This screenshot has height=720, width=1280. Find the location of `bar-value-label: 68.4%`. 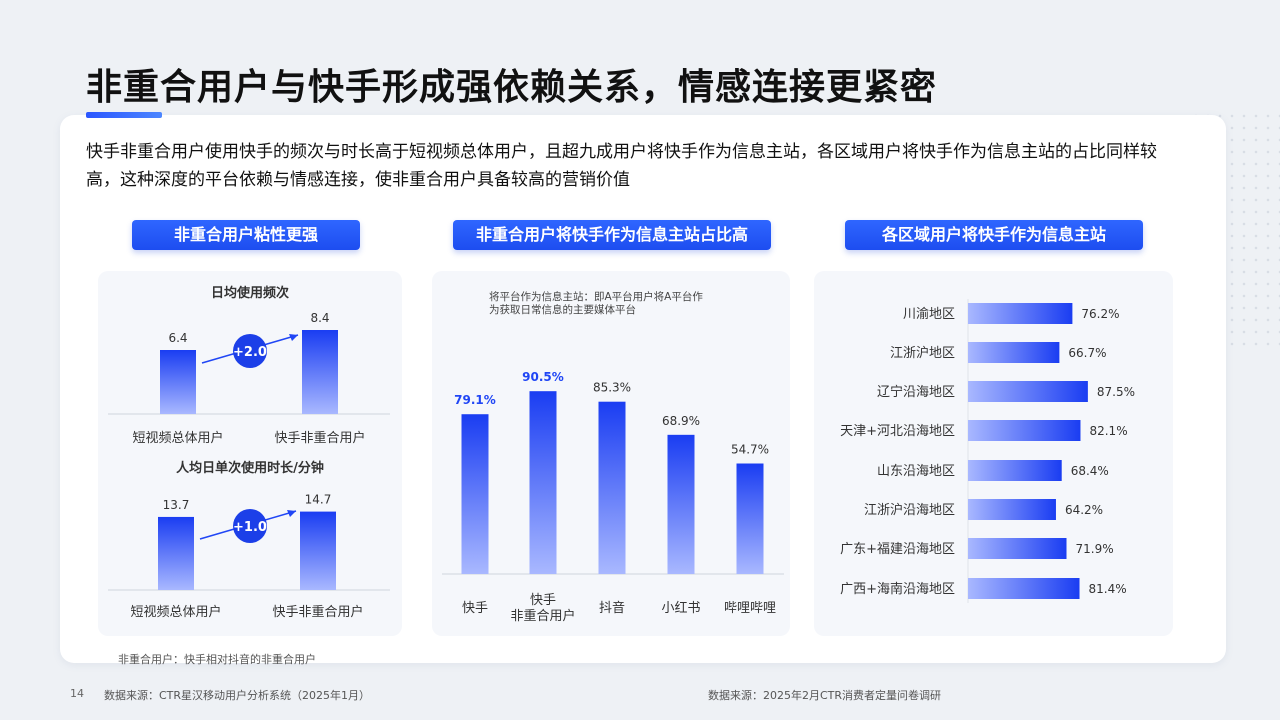

bar-value-label: 68.4% is located at coordinates (1090, 471).